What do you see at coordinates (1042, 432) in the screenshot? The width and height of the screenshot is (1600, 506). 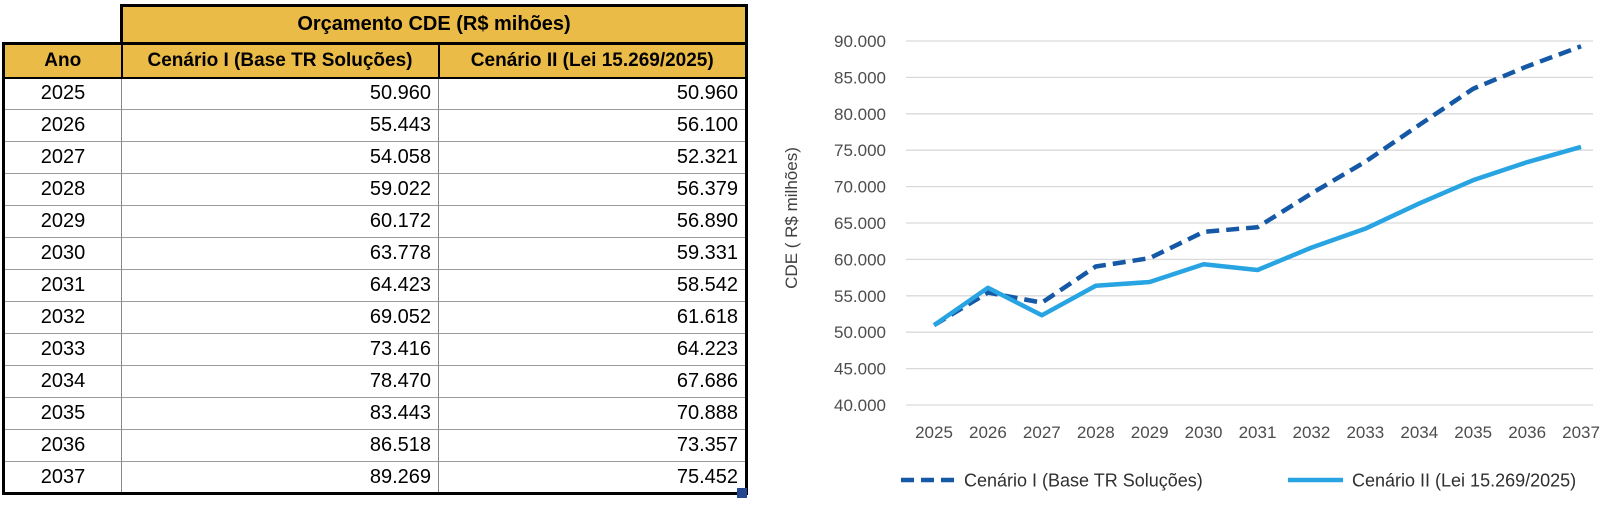 I see `x-tick-label: 2027` at bounding box center [1042, 432].